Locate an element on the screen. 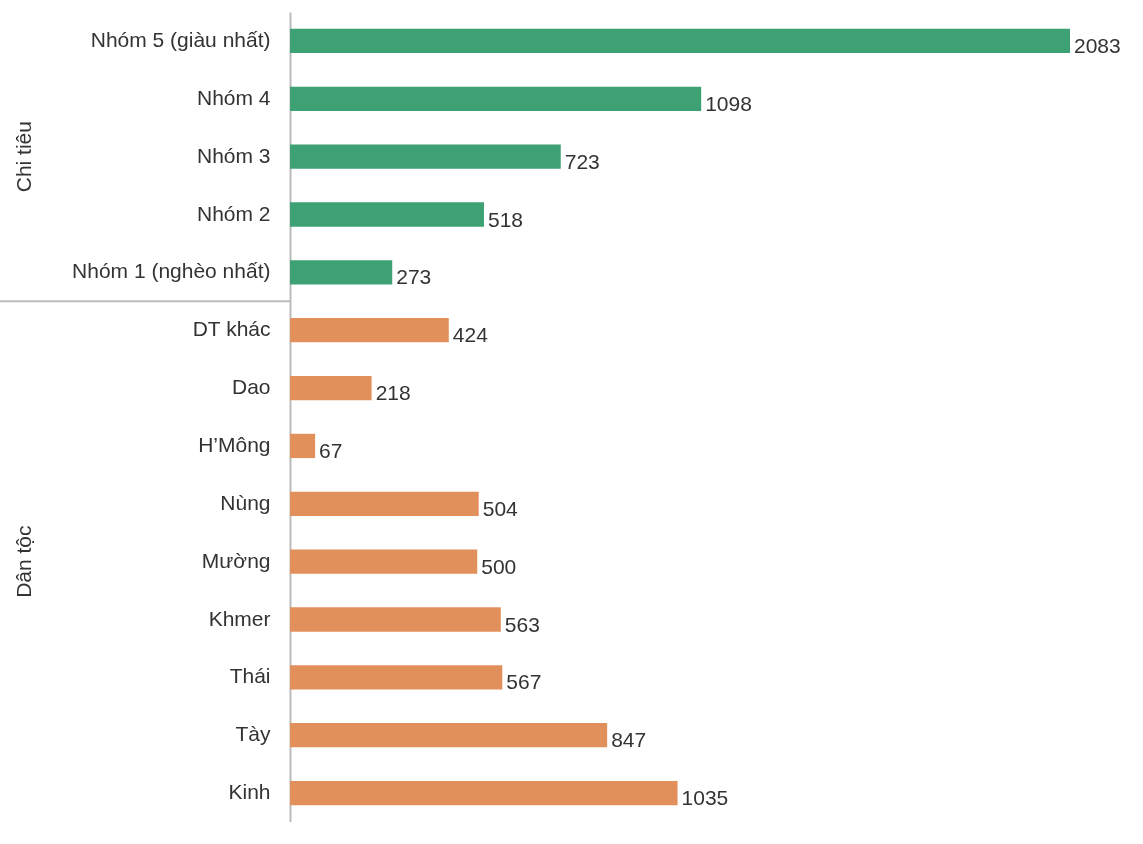 The height and width of the screenshot is (844, 1143). data-label: 273 is located at coordinates (414, 277).